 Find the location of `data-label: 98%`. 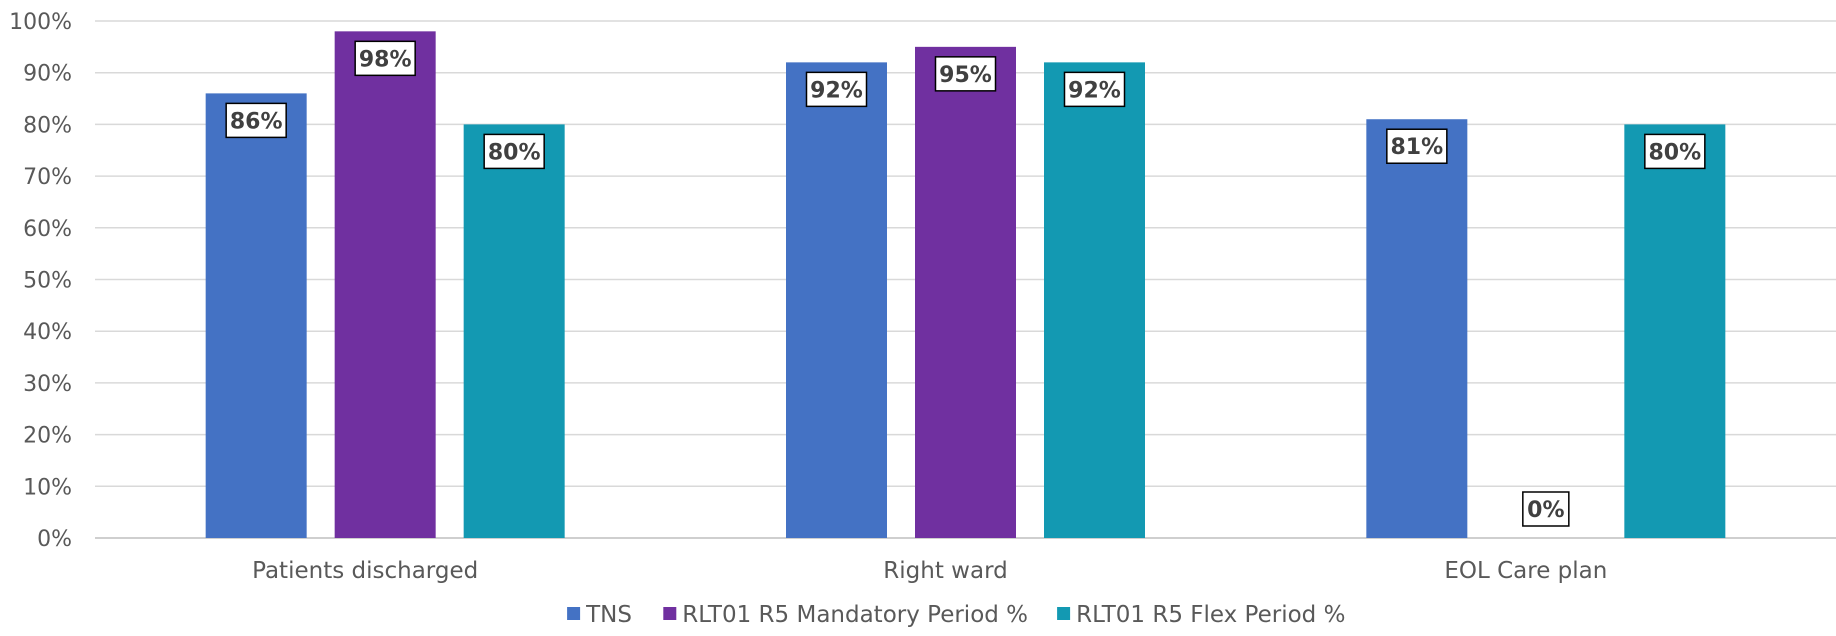

data-label: 98% is located at coordinates (385, 59).